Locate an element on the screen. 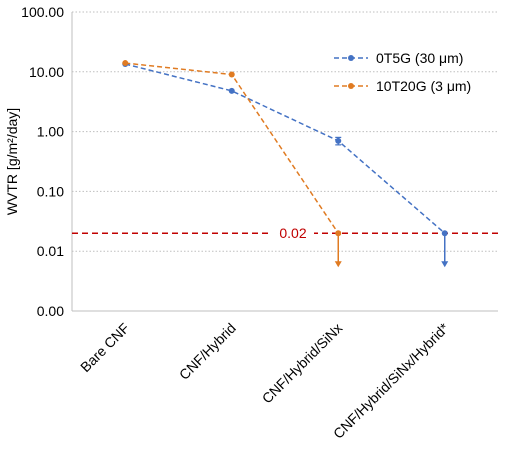 This screenshot has height=457, width=510. reference-label-bg is located at coordinates (293, 233).